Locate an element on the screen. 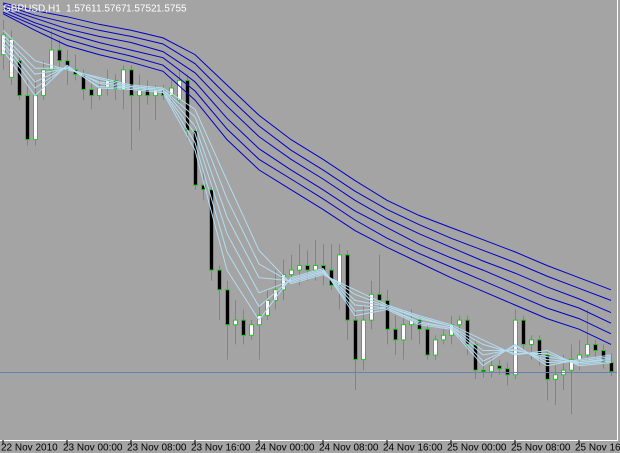  x-tick-label: 25 Nov 00:00 is located at coordinates (477, 448).